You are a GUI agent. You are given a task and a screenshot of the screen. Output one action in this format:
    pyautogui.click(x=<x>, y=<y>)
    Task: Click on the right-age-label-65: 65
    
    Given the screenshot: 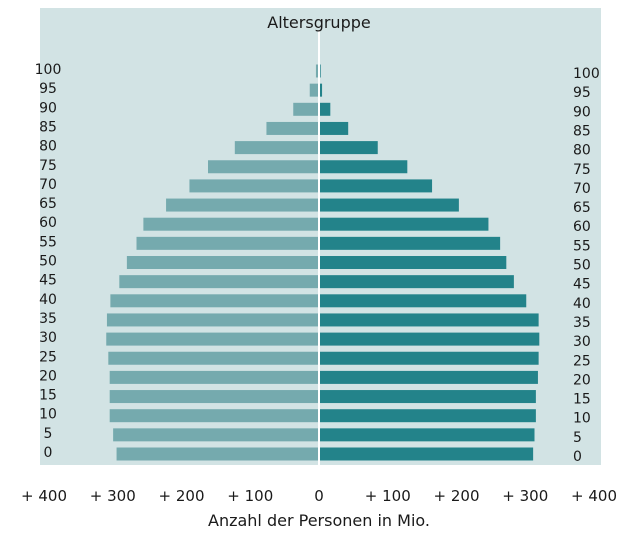 What is the action you would take?
    pyautogui.click(x=582, y=208)
    